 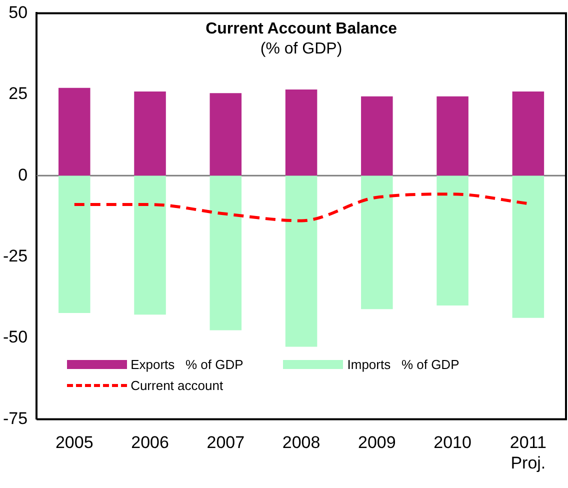 What do you see at coordinates (187, 364) in the screenshot?
I see `legend-label: Exports % of GDP` at bounding box center [187, 364].